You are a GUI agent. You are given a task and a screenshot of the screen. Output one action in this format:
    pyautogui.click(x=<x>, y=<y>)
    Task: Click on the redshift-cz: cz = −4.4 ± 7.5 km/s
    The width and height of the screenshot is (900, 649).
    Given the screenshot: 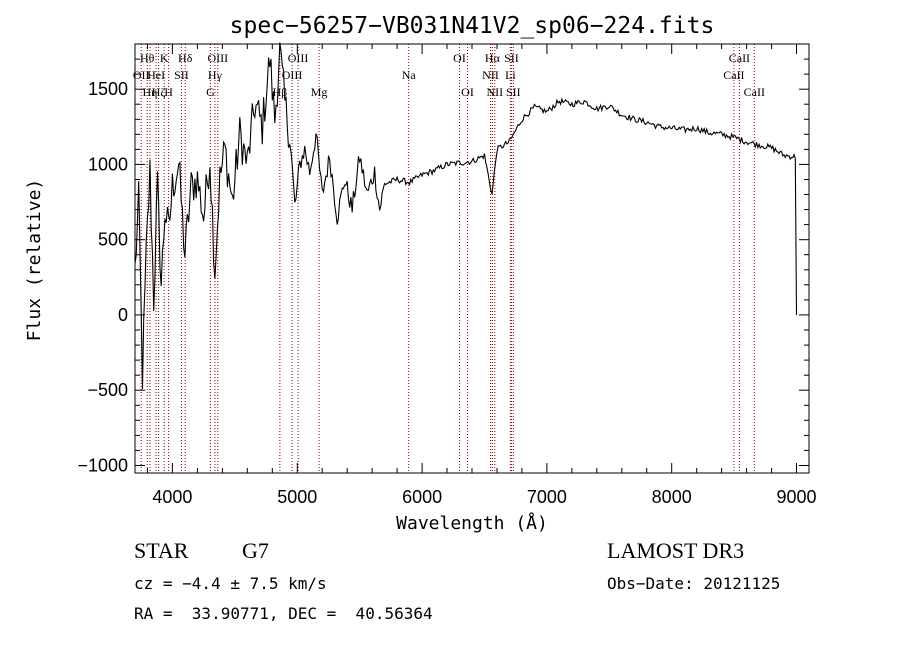 What is the action you would take?
    pyautogui.click(x=230, y=583)
    